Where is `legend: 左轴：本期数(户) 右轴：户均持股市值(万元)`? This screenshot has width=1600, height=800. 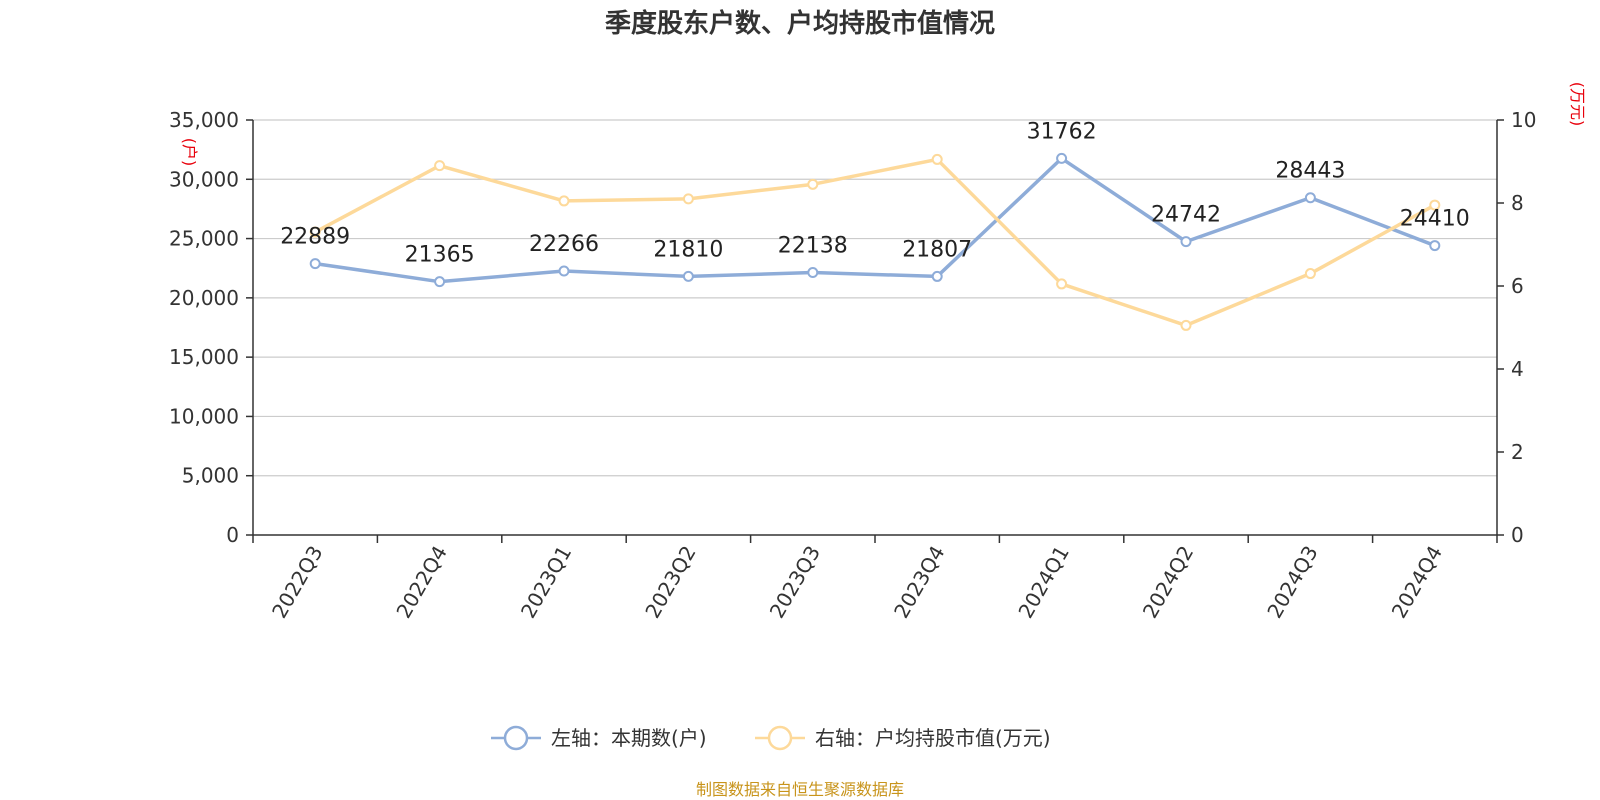
legend: 左轴：本期数(户) 右轴：户均持股市值(万元) is located at coordinates (771, 738).